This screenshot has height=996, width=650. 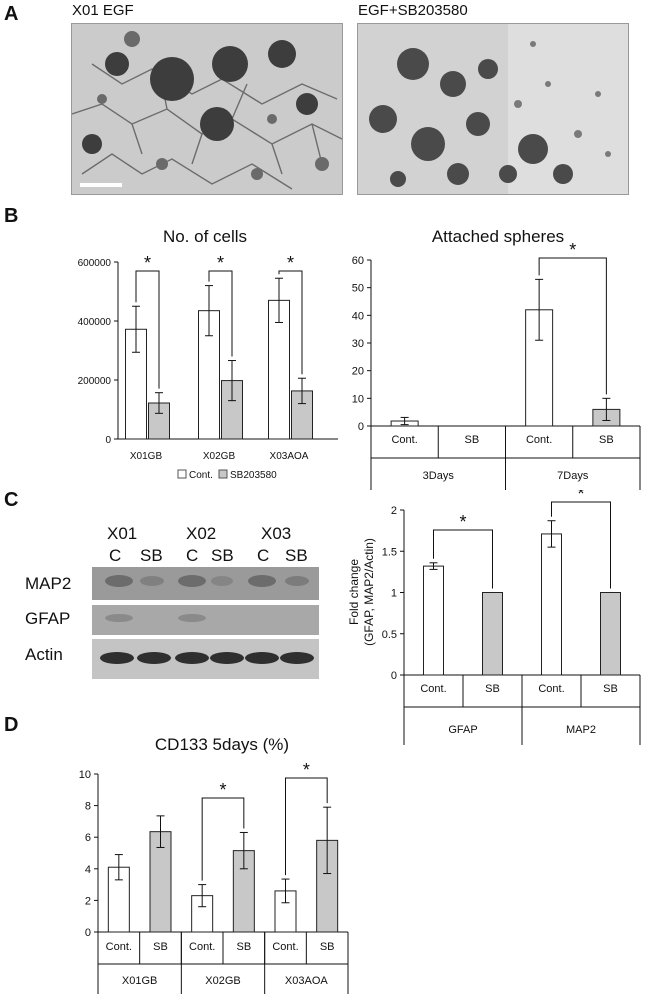 I want to click on gfap-bands, so click(x=155, y=618).